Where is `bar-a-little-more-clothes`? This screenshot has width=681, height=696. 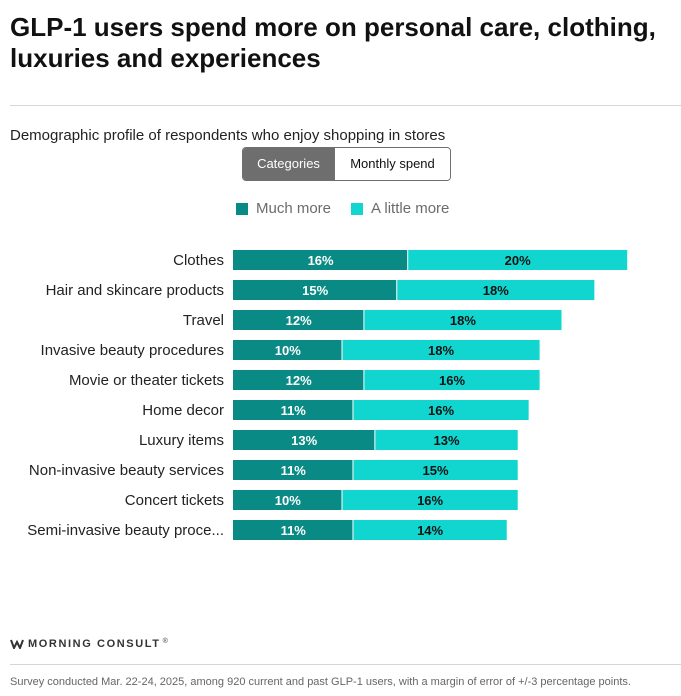 bar-a-little-more-clothes is located at coordinates (518, 260).